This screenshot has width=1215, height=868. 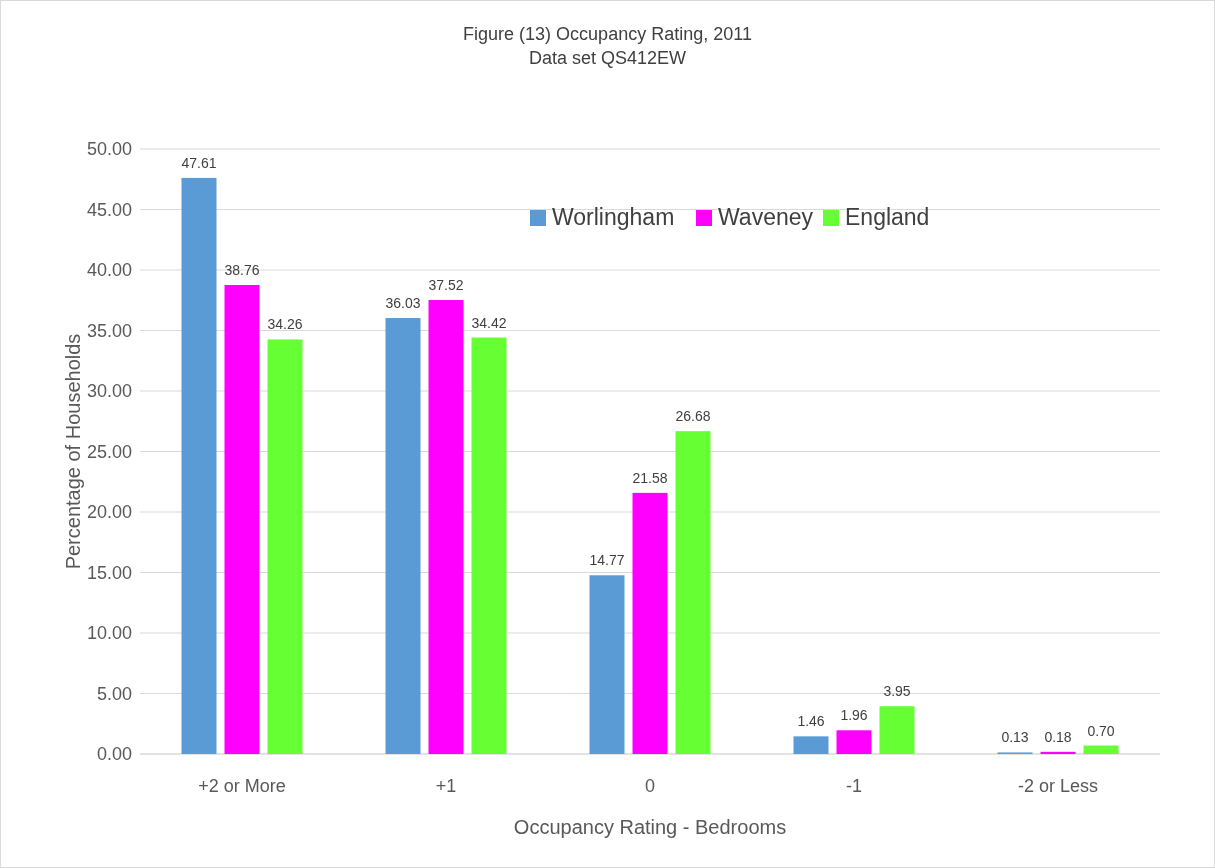 What do you see at coordinates (607, 58) in the screenshot?
I see `chart-subtitle: Data set QS412EW` at bounding box center [607, 58].